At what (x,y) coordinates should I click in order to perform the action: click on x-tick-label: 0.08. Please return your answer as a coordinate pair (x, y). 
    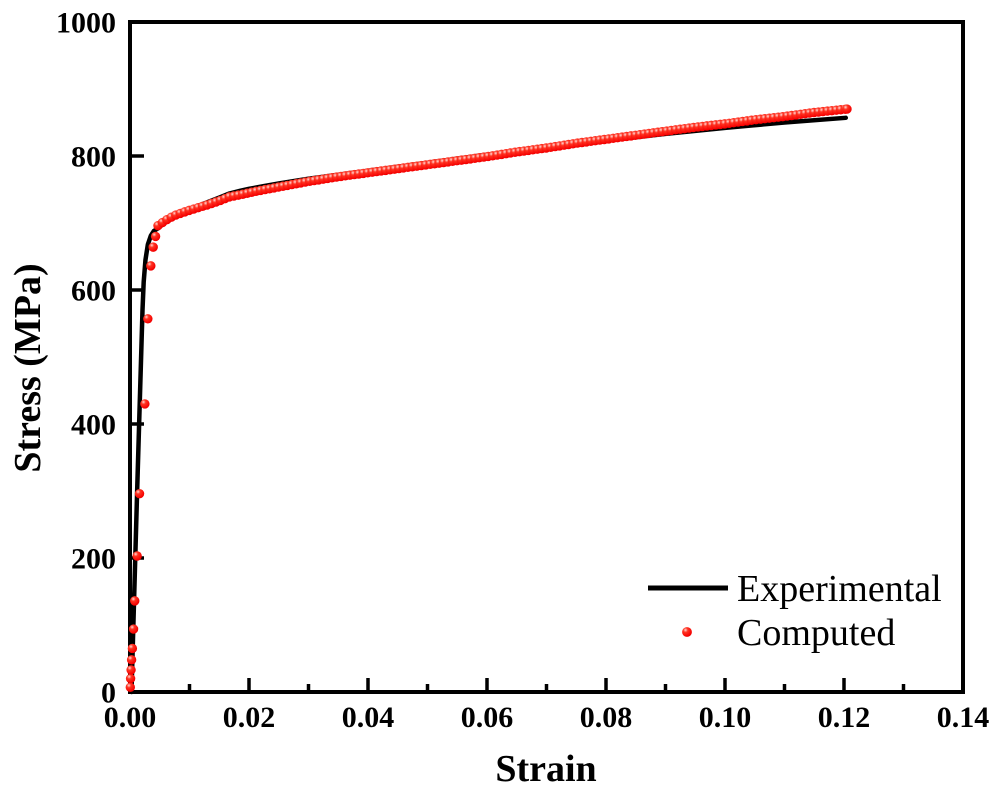
    Looking at the image, I should click on (606, 717).